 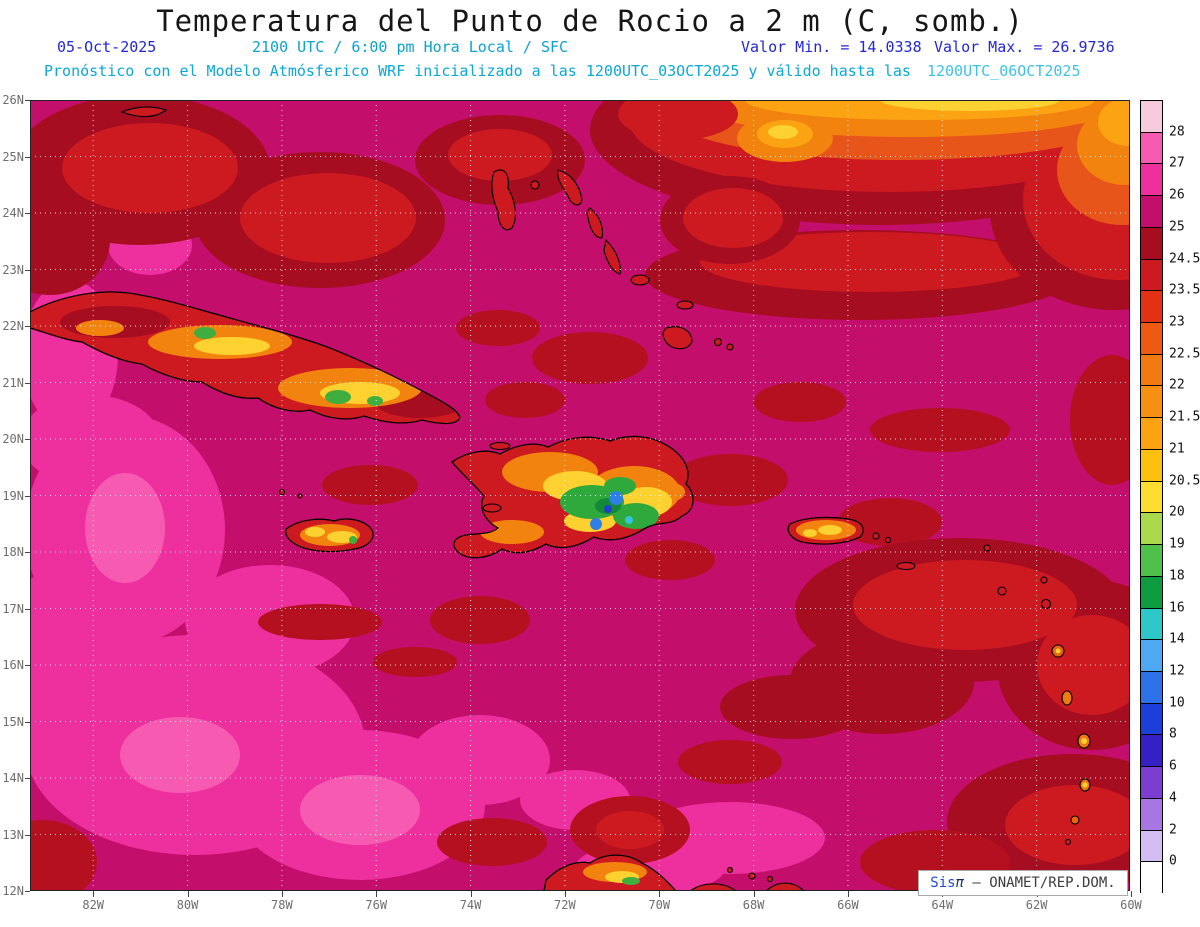 What do you see at coordinates (27, 891) in the screenshot?
I see `lat-tick` at bounding box center [27, 891].